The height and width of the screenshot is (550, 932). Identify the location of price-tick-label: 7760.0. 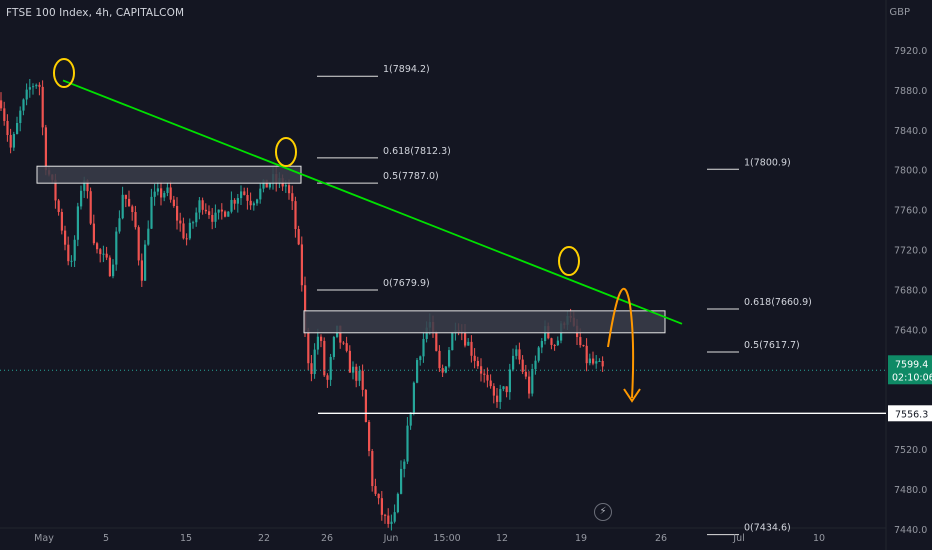
(910, 211).